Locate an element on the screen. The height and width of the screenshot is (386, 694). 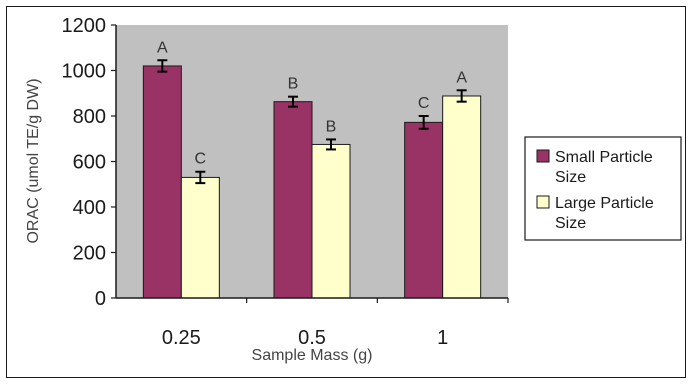
y-tick-label: 0 is located at coordinates (100, 299).